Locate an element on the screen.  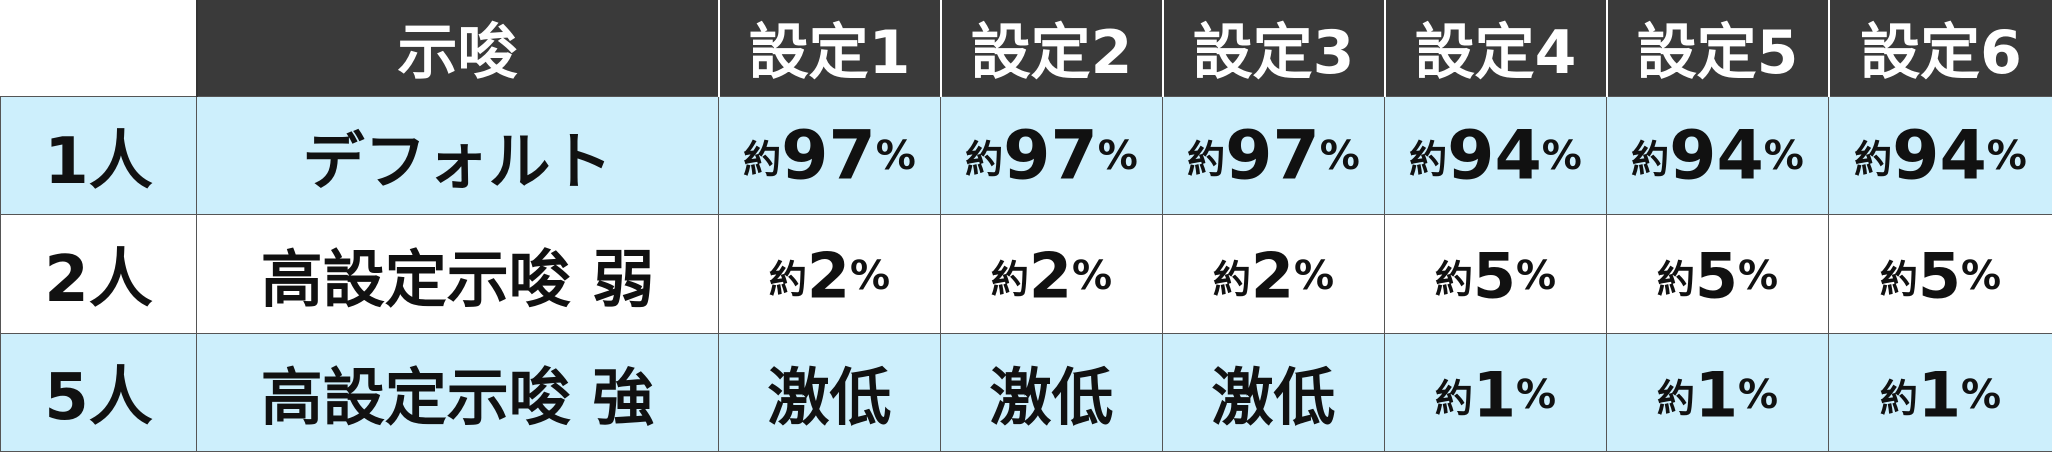
setting-5-header: 設定5 is located at coordinates (1717, 48).